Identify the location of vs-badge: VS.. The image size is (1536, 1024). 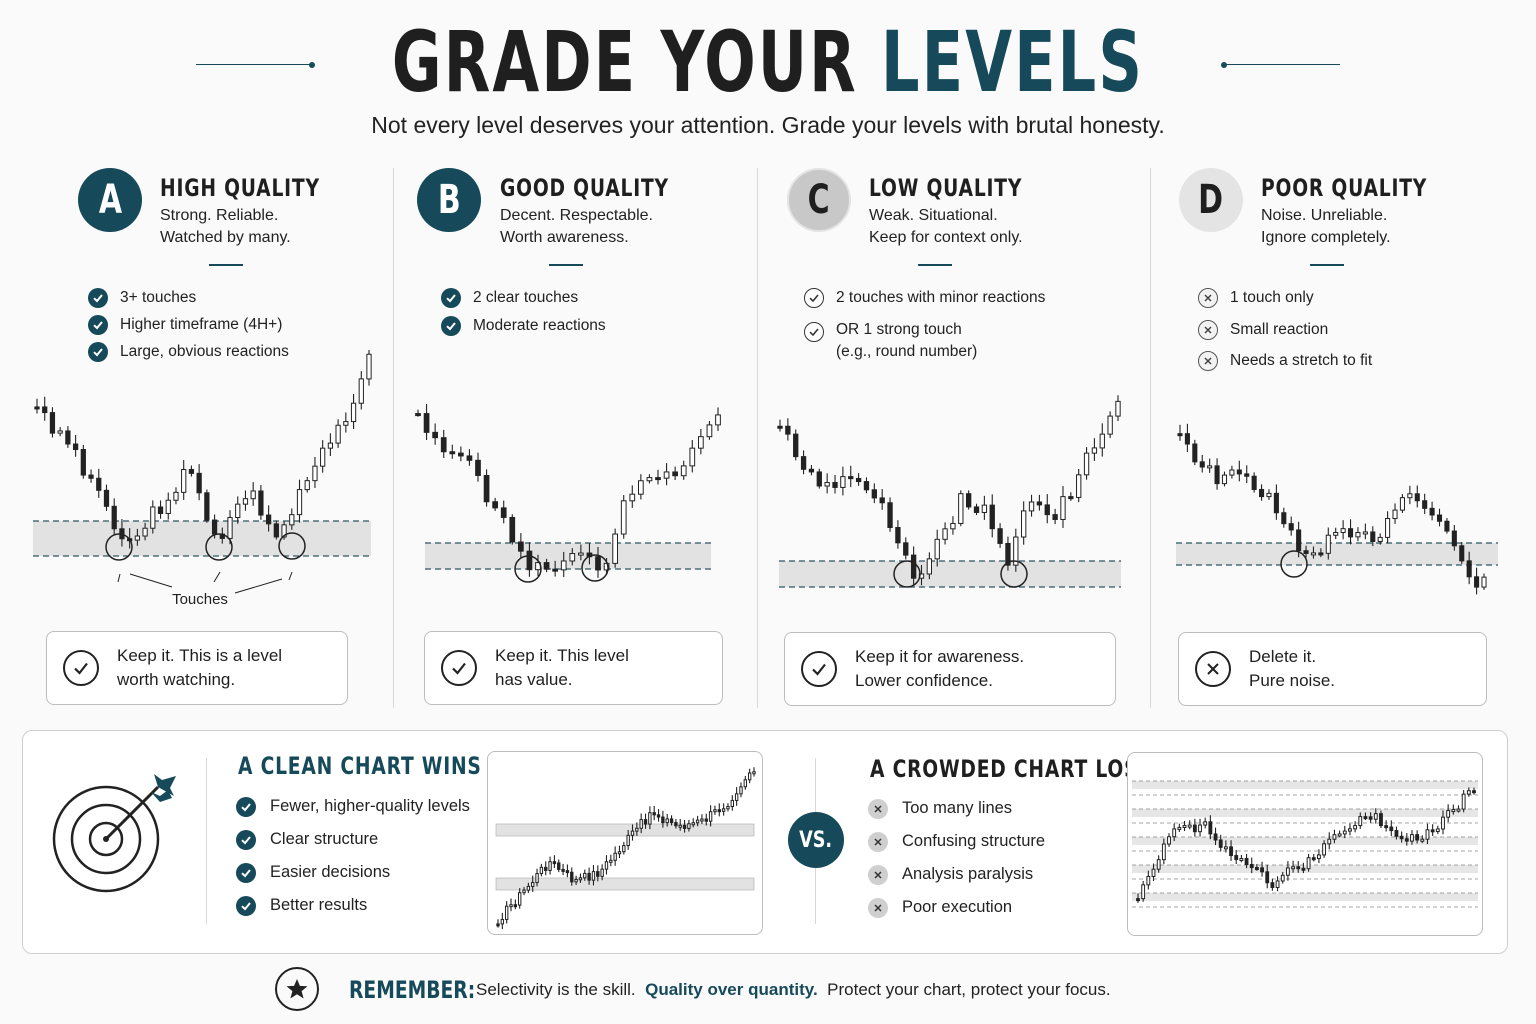
(816, 840).